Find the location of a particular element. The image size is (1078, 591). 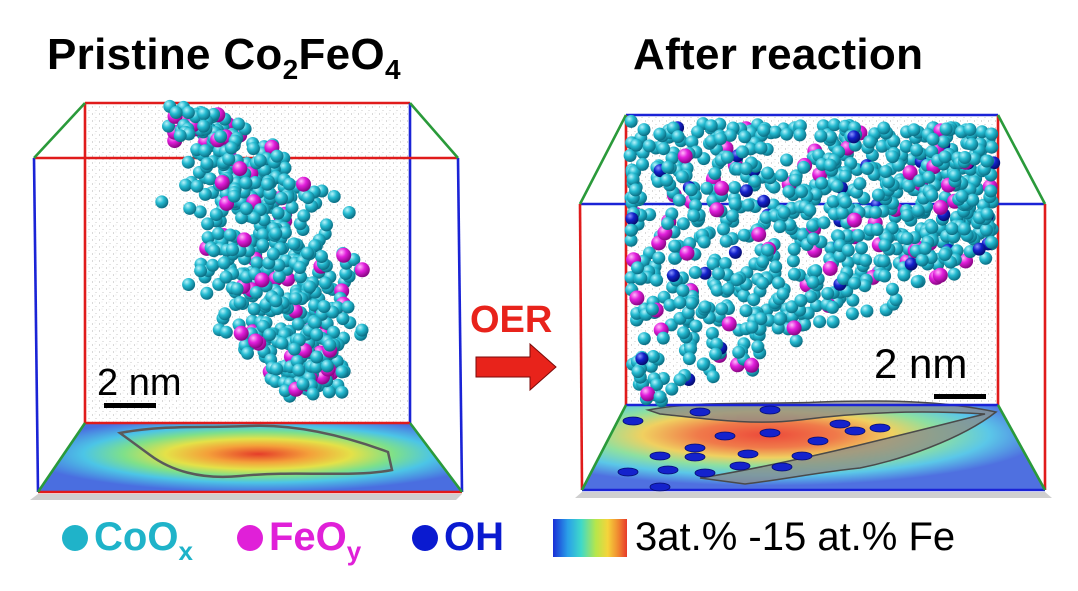

right-scale-label: 2 nm is located at coordinates (920, 363).